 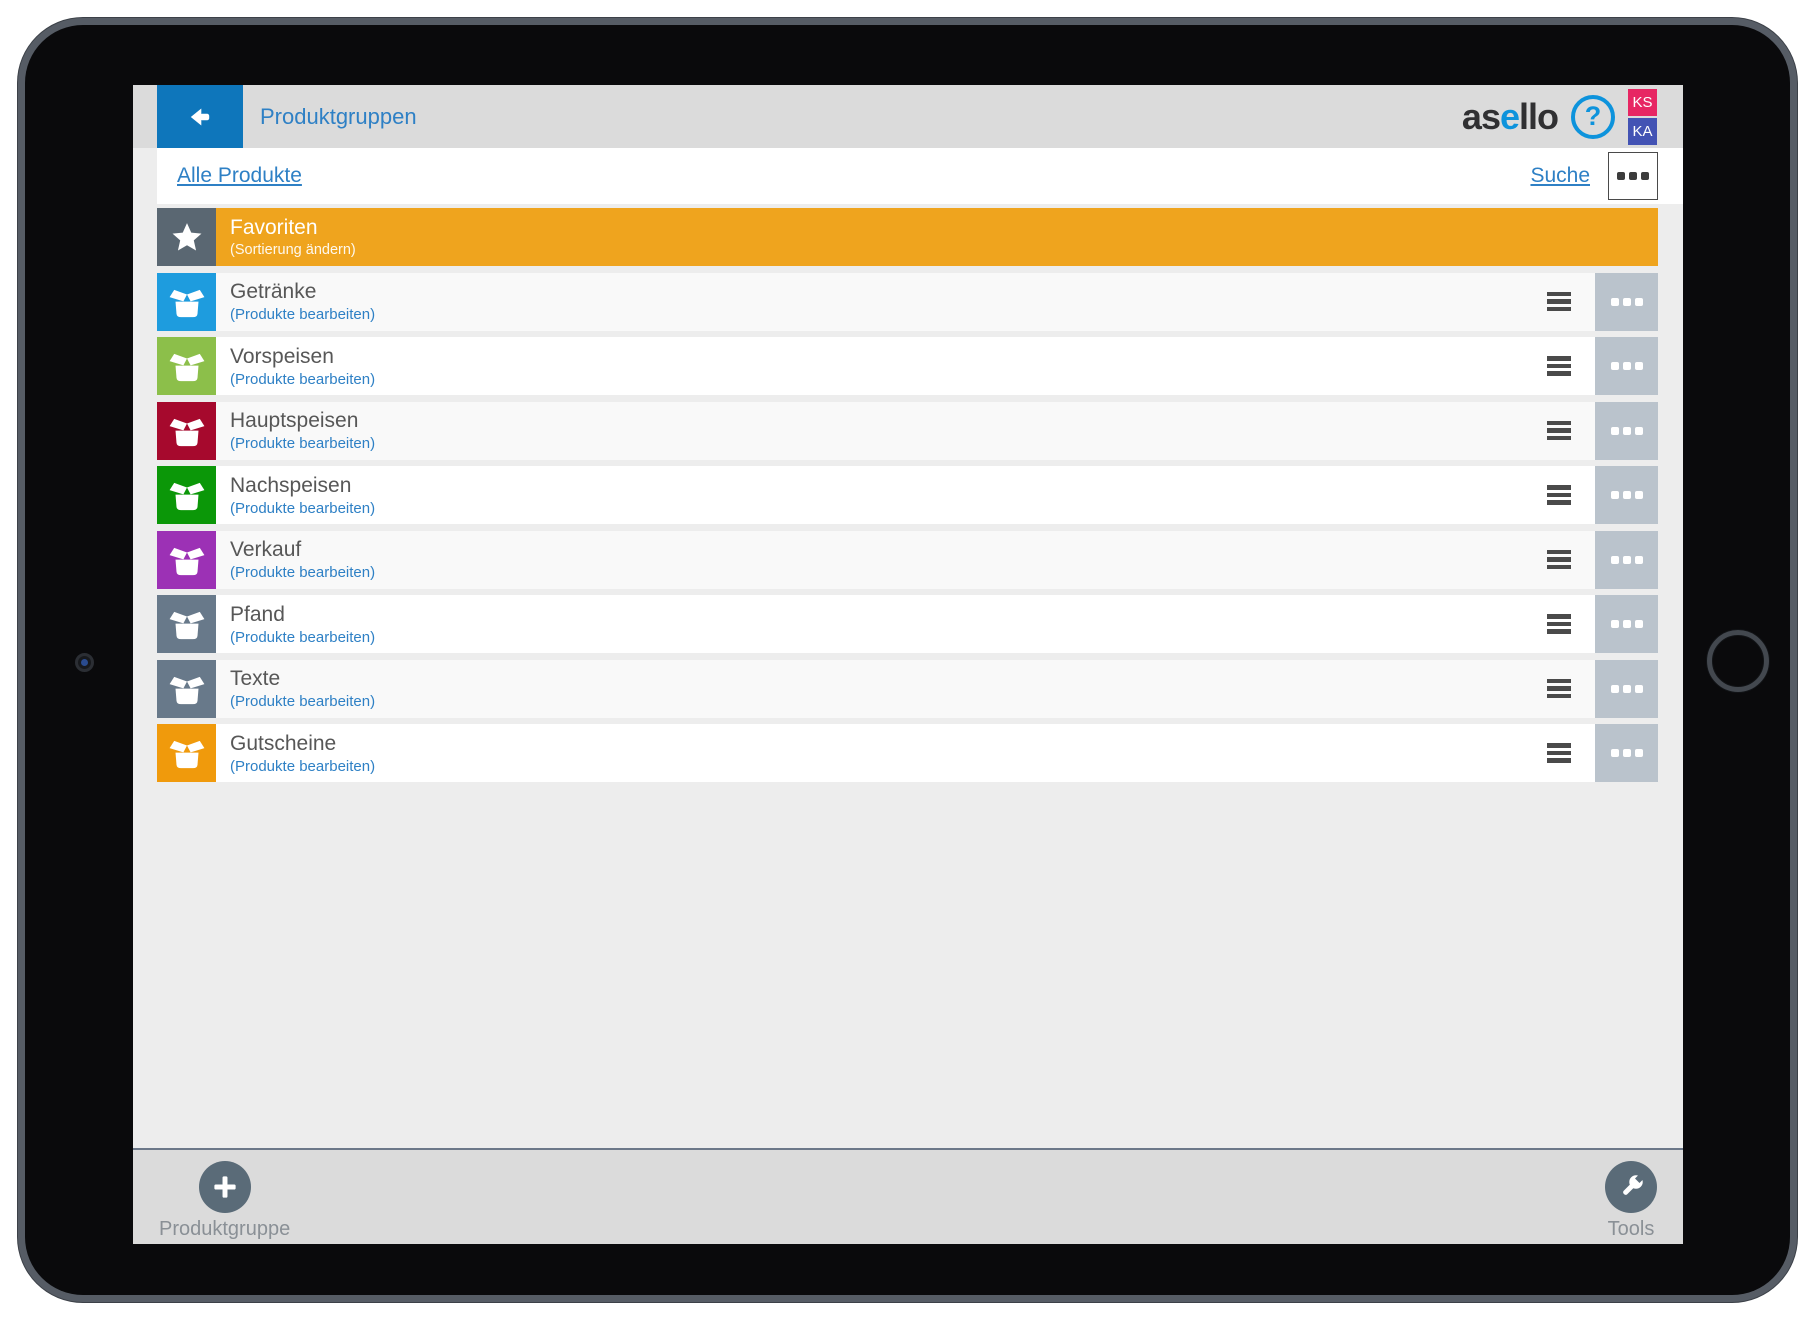 I want to click on favorites-title: Favoriten, so click(x=274, y=227).